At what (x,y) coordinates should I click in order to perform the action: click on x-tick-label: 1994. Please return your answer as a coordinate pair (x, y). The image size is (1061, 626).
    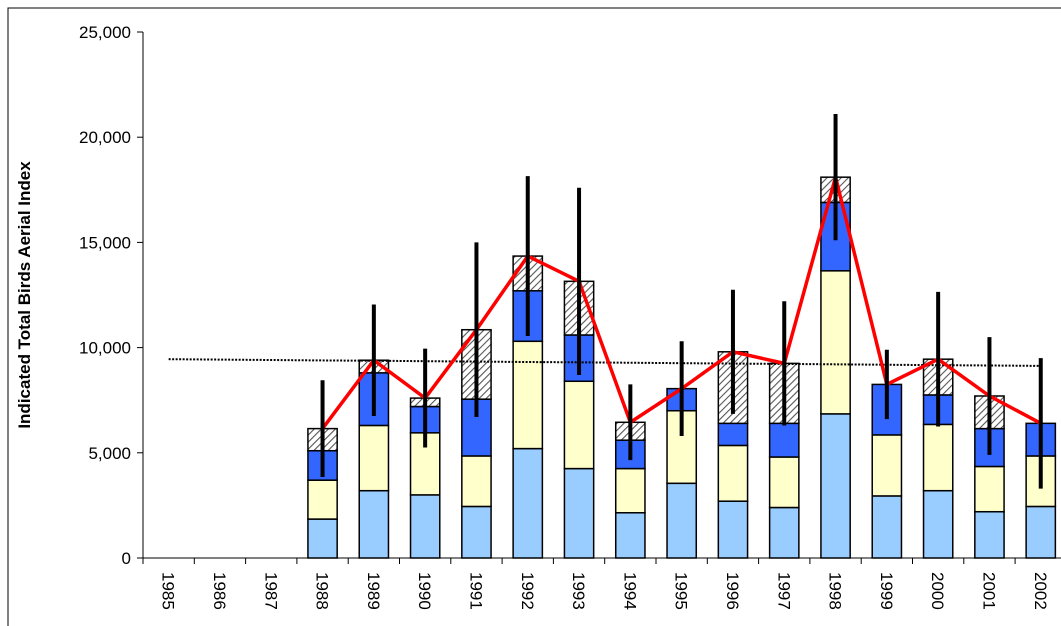
    Looking at the image, I should click on (629, 591).